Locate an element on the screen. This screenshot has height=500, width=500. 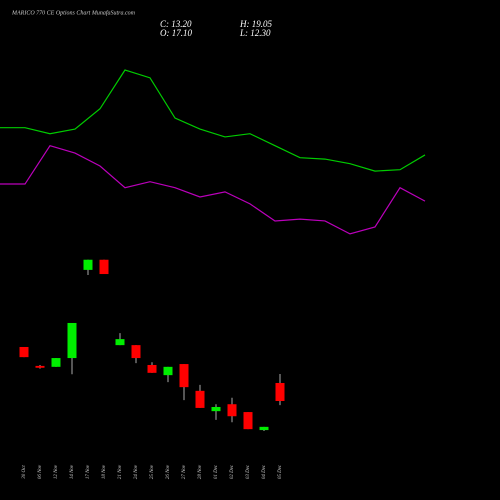
x-tick-label: 30 Oct is located at coordinates (24, 472).